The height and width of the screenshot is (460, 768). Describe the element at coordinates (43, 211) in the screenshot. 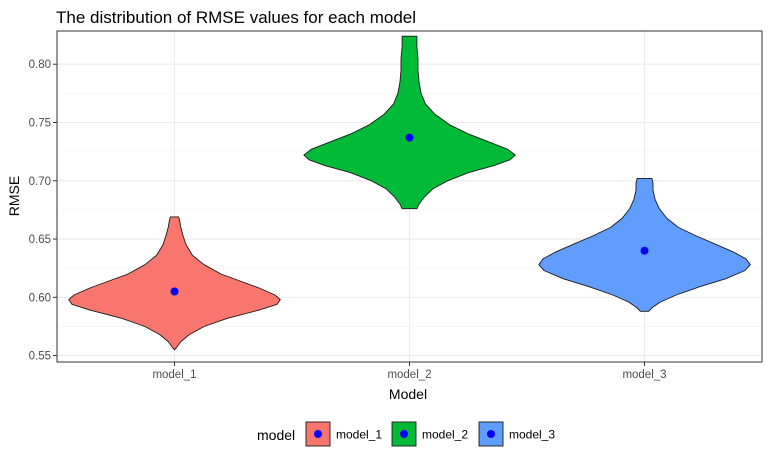

I see `y-axis: 0.55 0.60 0.65 0.70 0.75 0.80` at that location.